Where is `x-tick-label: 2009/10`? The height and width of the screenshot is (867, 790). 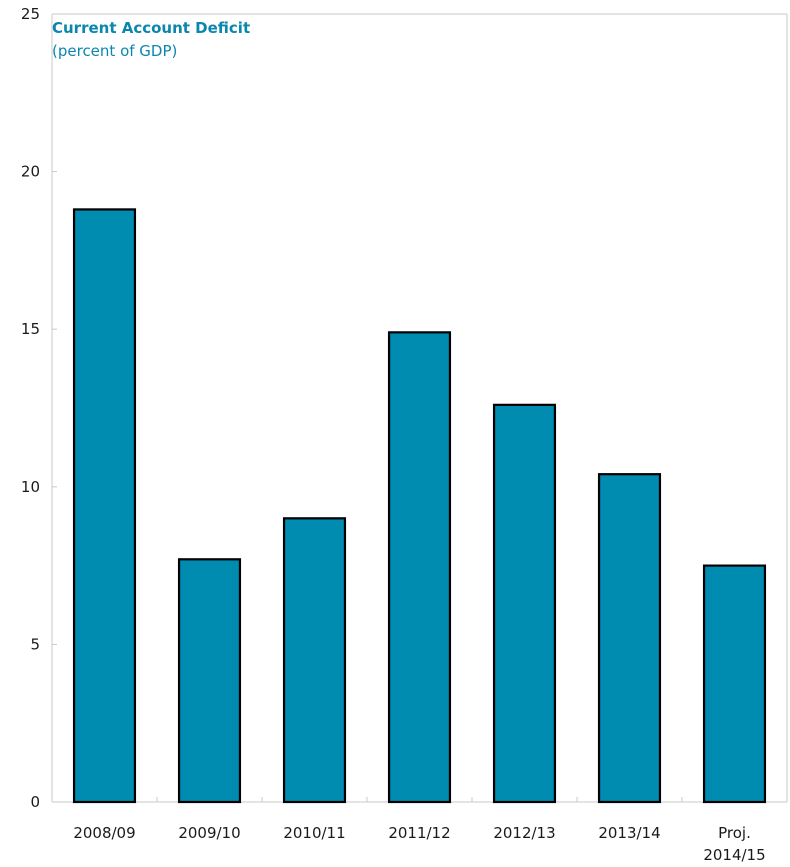
x-tick-label: 2009/10 is located at coordinates (209, 833).